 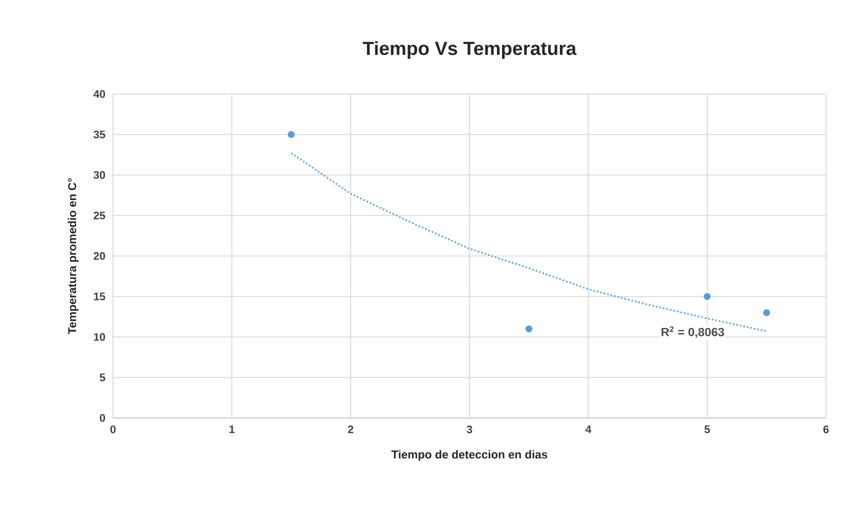 What do you see at coordinates (100, 296) in the screenshot?
I see `y-tick-label: 15` at bounding box center [100, 296].